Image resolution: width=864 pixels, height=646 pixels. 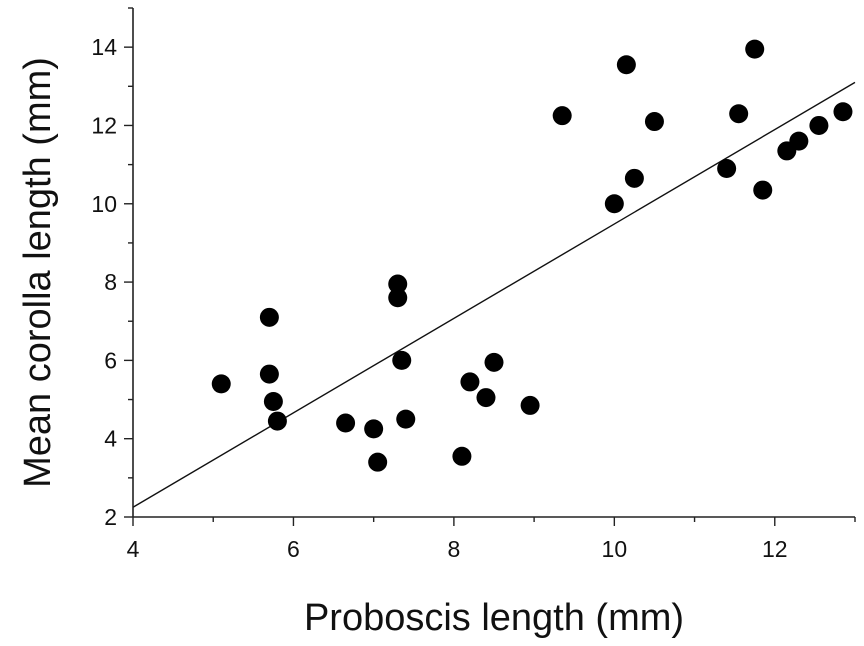 What do you see at coordinates (112, 268) in the screenshot?
I see `y-axis: 2 4 6 8 10 12 14` at bounding box center [112, 268].